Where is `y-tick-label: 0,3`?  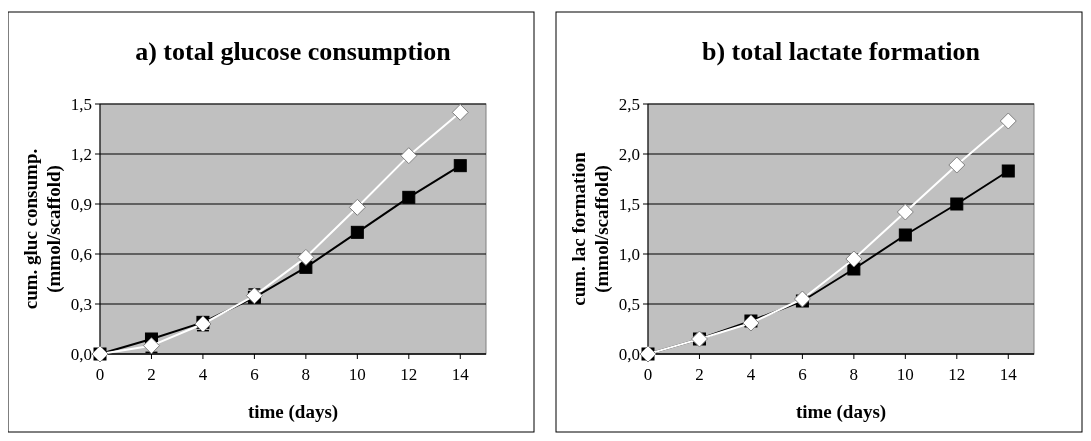
y-tick-label: 0,3 is located at coordinates (81, 304).